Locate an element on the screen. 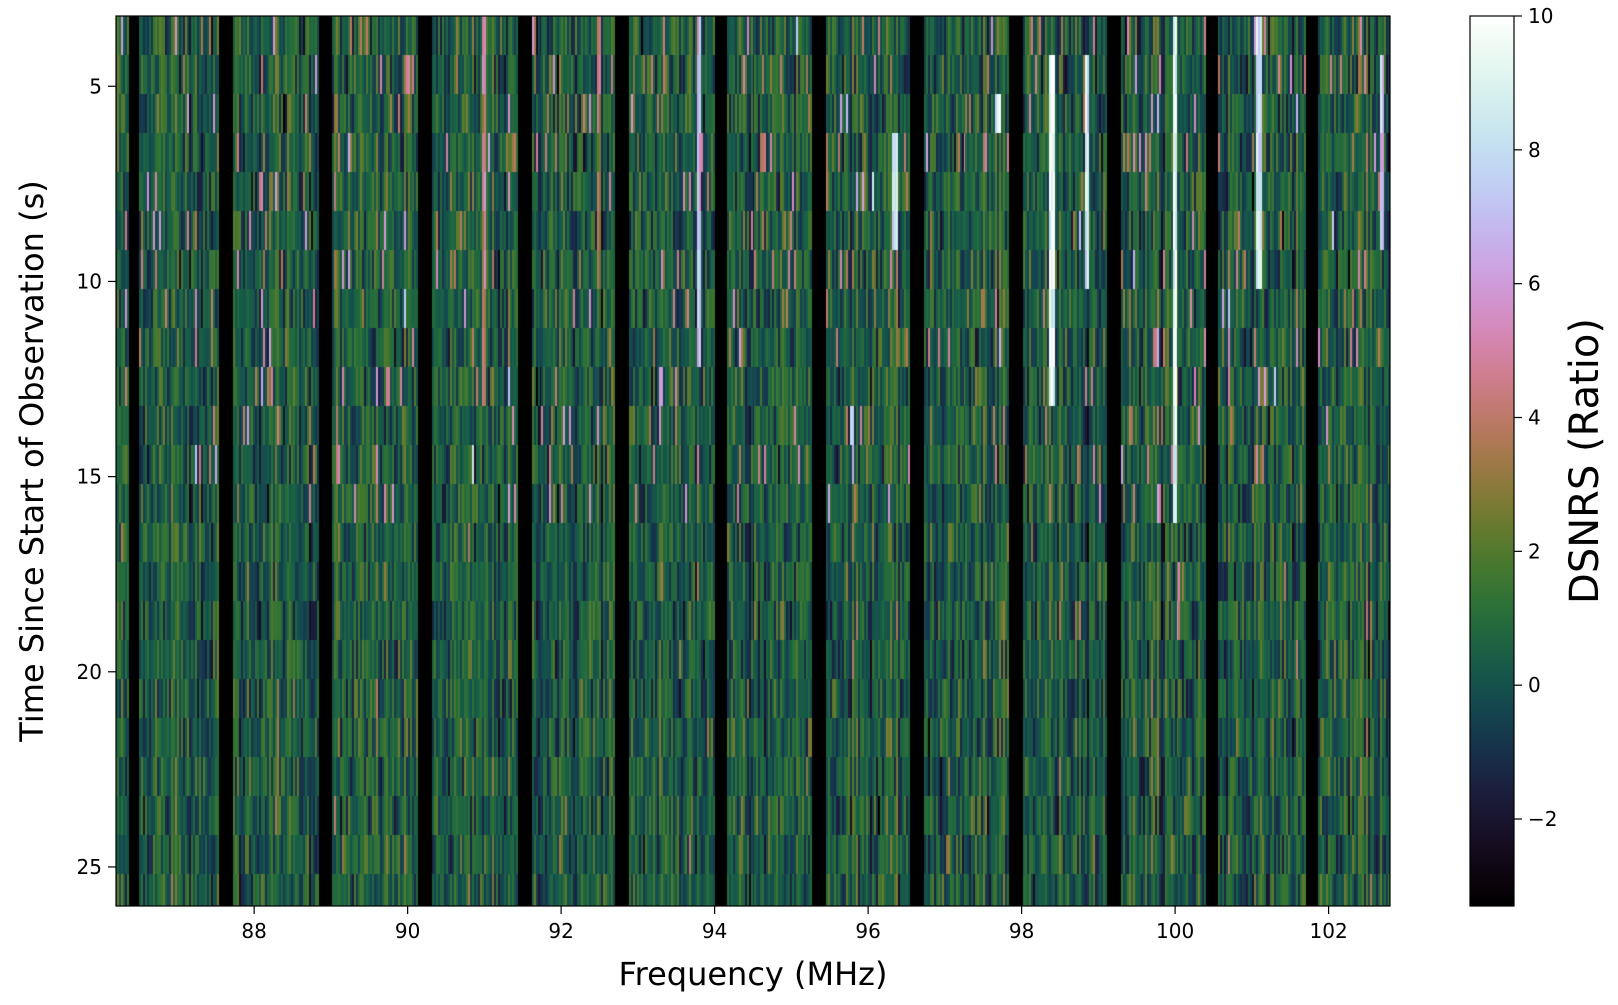  colorbar-tick-label: 4 is located at coordinates (1534, 418).